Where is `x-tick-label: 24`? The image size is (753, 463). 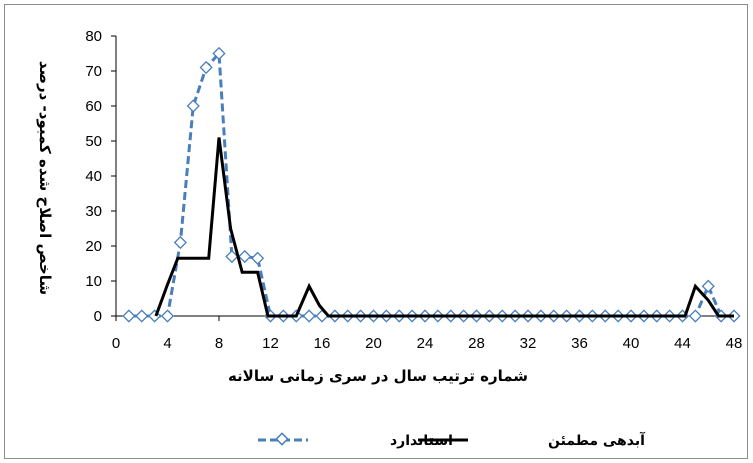
x-tick-label: 24 is located at coordinates (425, 343).